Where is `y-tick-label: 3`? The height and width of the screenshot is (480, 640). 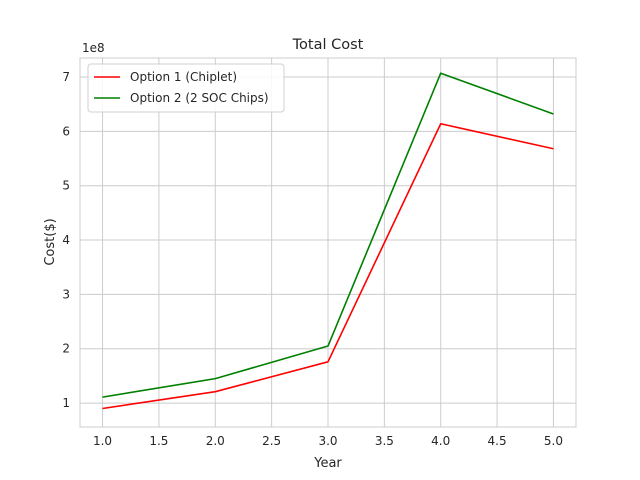 y-tick-label: 3 is located at coordinates (66, 294).